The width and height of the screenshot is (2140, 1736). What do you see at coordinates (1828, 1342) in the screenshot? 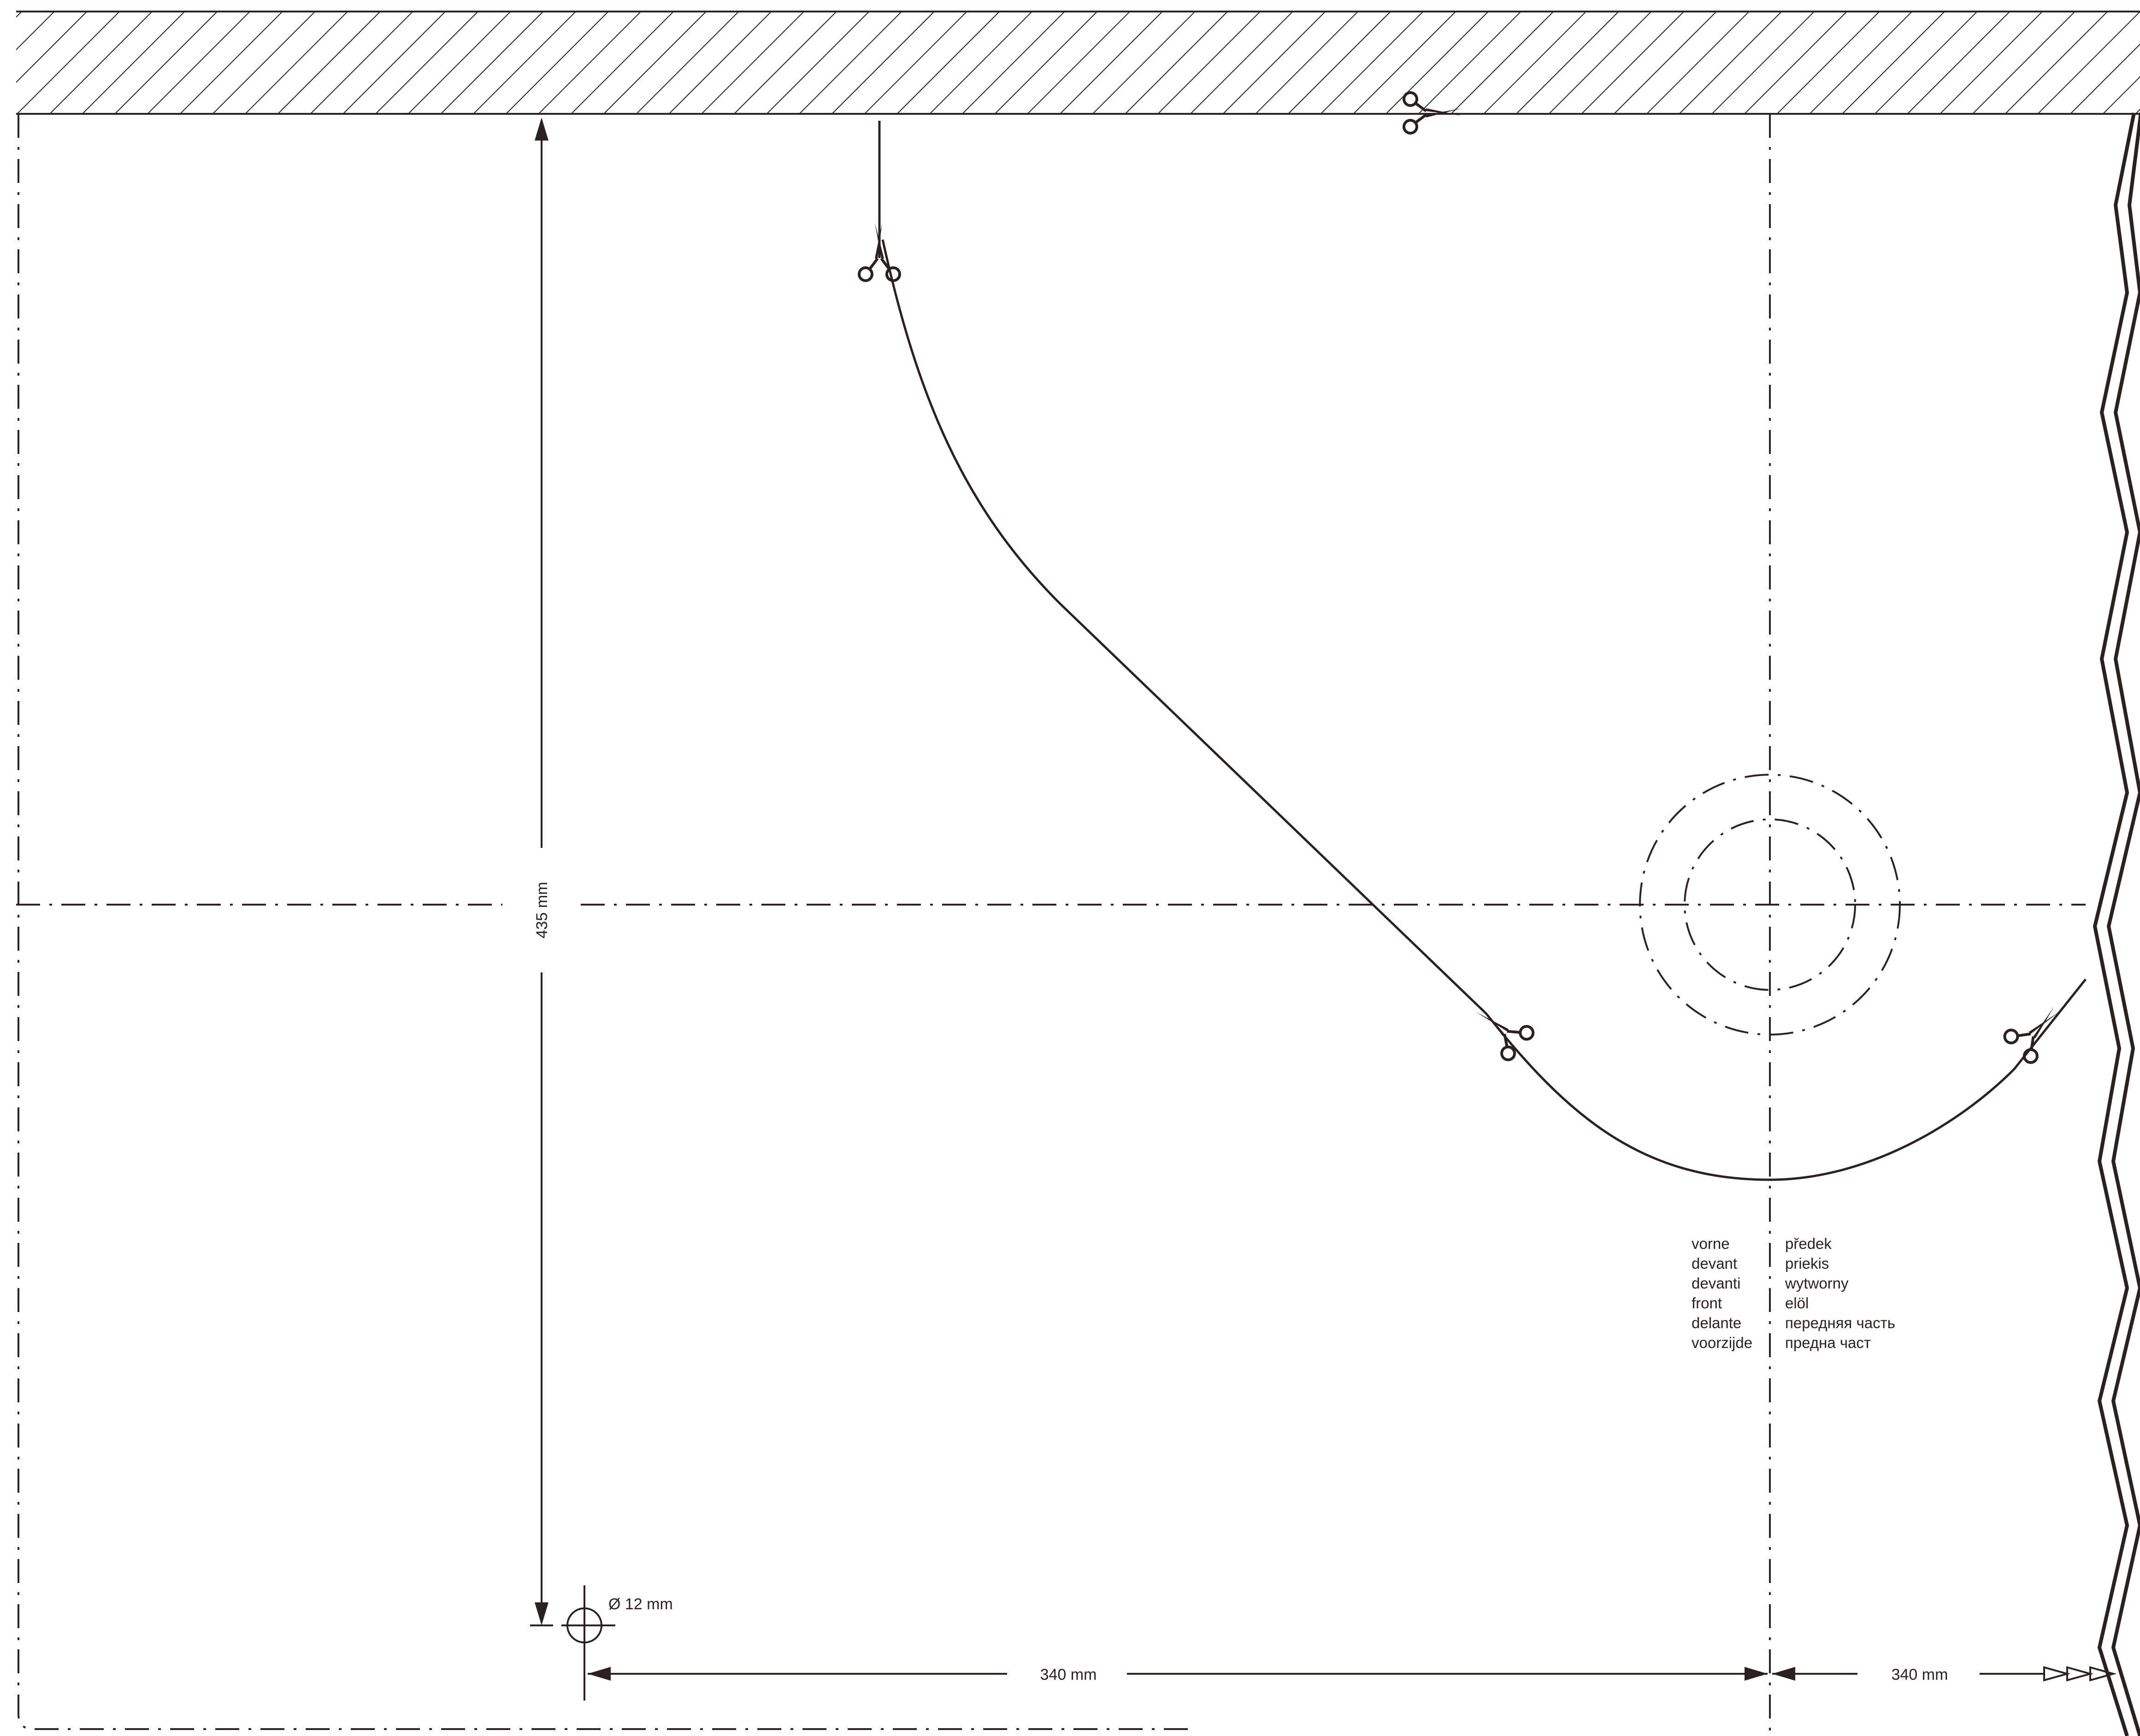
I see `label-right-5: предна част` at bounding box center [1828, 1342].